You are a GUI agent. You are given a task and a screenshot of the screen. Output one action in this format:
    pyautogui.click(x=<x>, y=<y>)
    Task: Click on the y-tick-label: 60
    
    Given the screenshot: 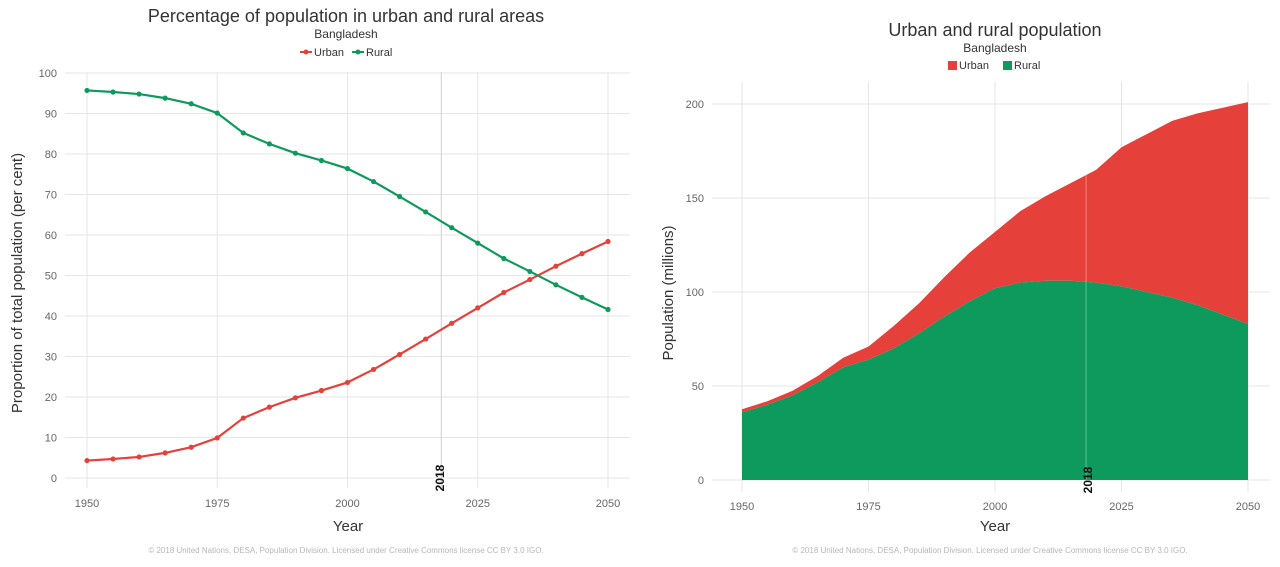 What is the action you would take?
    pyautogui.click(x=51, y=236)
    